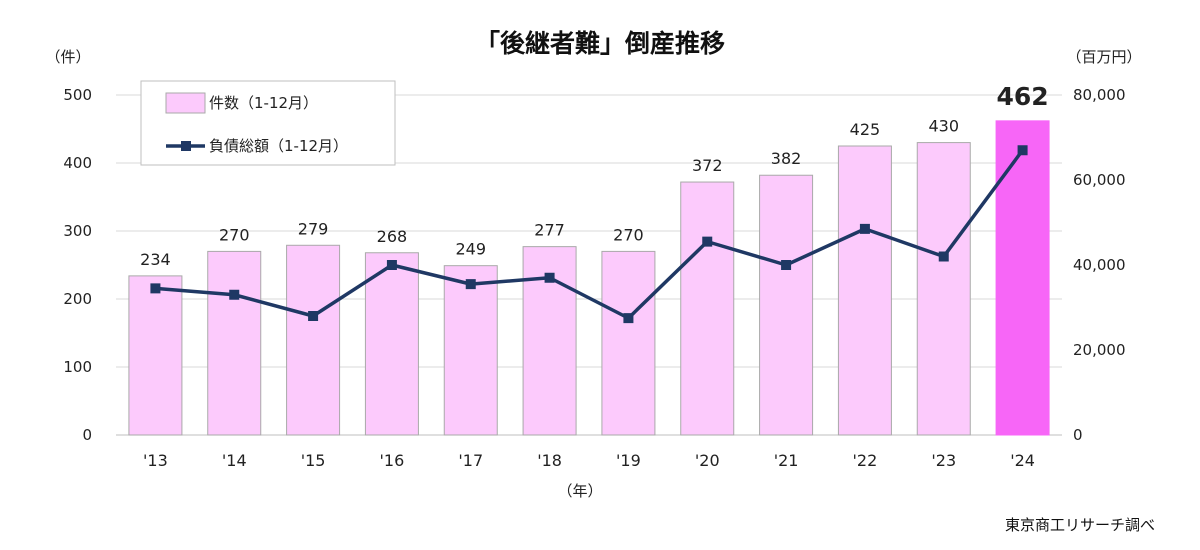  I want to click on bar-data-label: 372, so click(707, 165).